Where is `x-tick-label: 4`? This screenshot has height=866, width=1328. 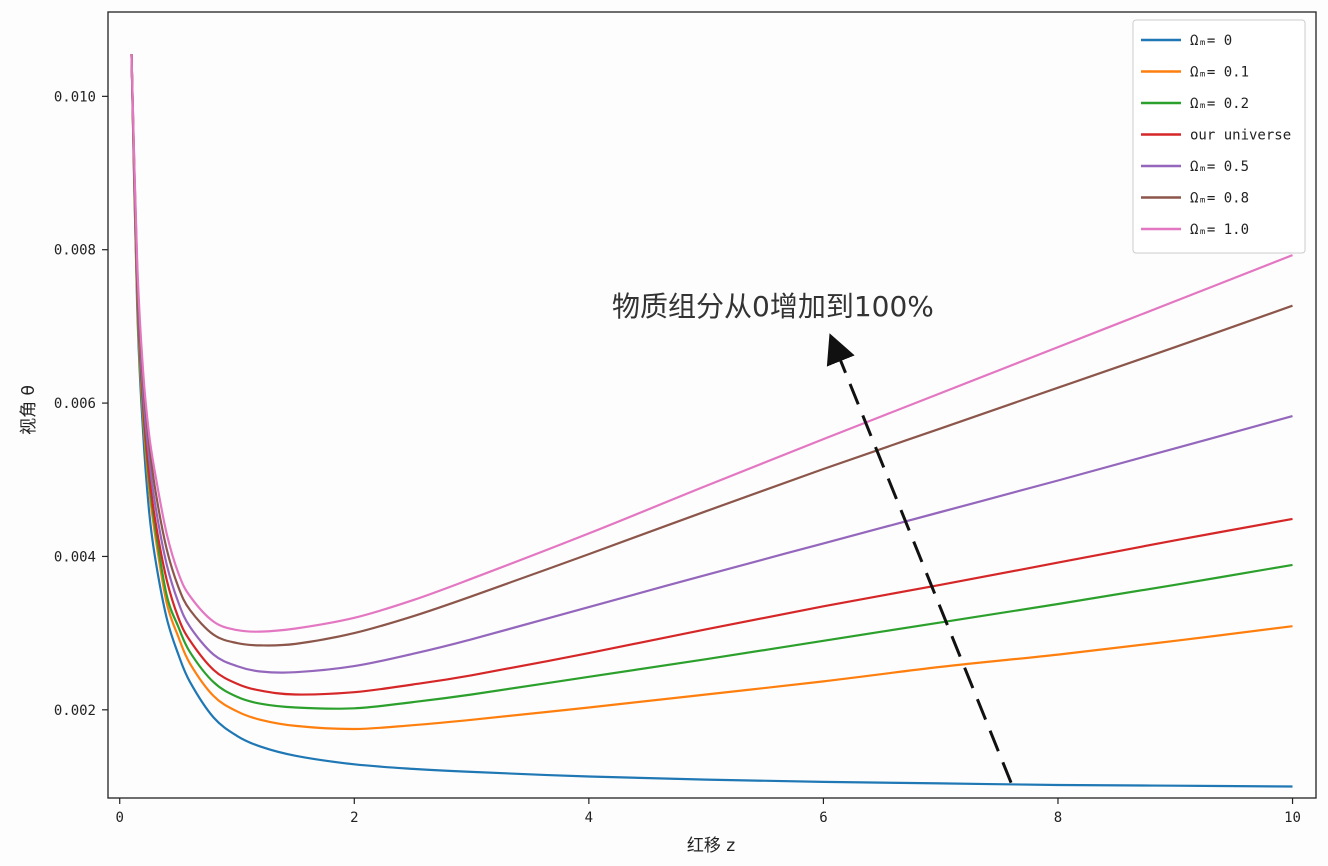
x-tick-label: 4 is located at coordinates (589, 818).